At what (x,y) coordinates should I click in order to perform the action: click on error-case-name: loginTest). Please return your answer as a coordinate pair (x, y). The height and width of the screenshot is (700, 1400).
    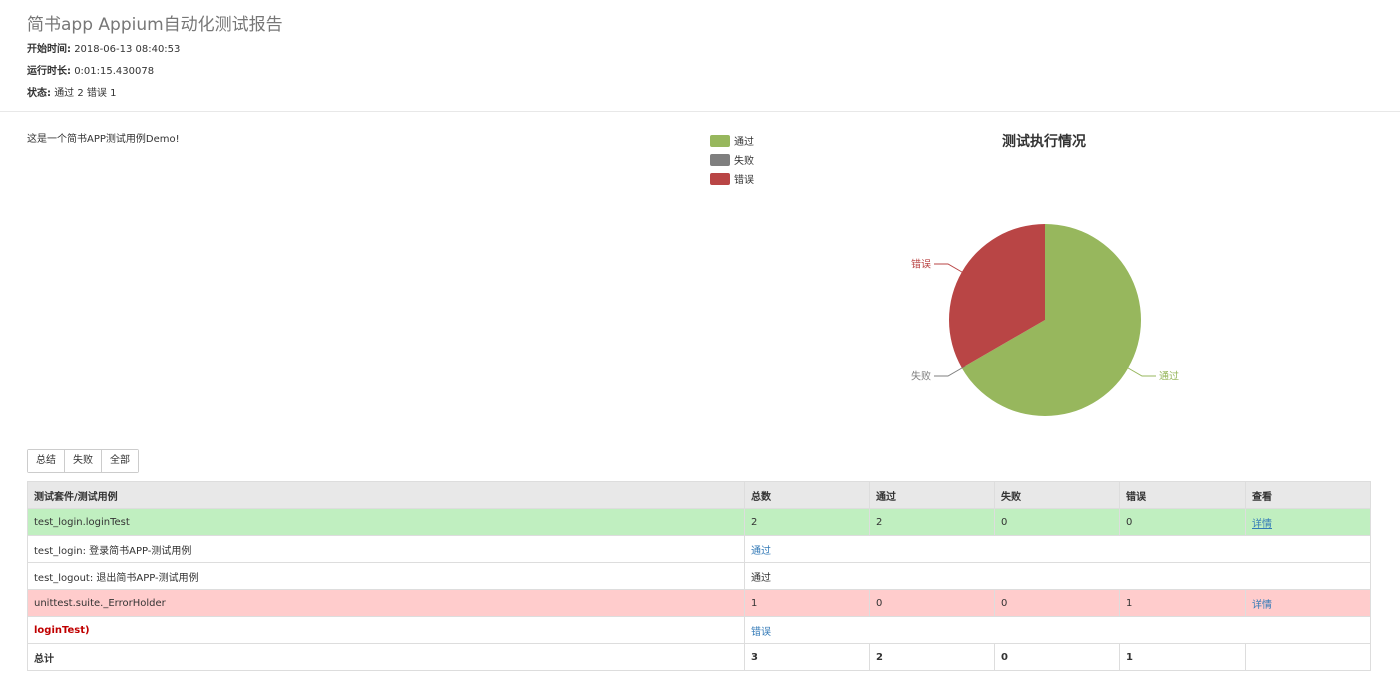
    Looking at the image, I should click on (62, 630).